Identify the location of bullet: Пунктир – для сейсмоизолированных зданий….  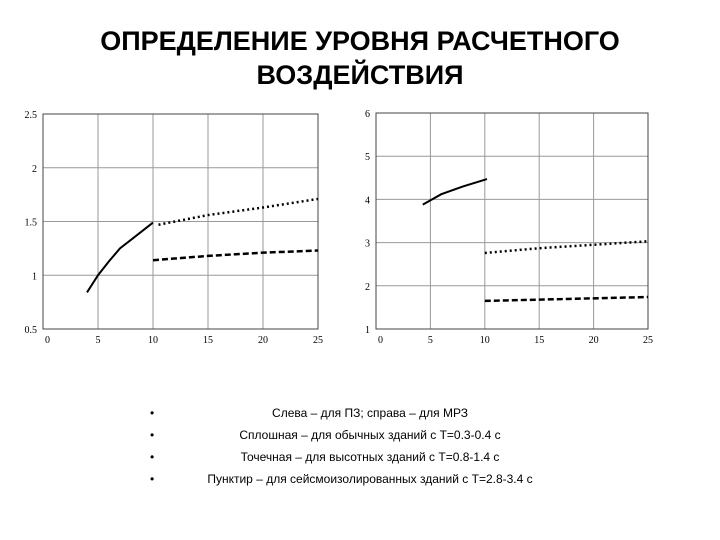
(370, 479).